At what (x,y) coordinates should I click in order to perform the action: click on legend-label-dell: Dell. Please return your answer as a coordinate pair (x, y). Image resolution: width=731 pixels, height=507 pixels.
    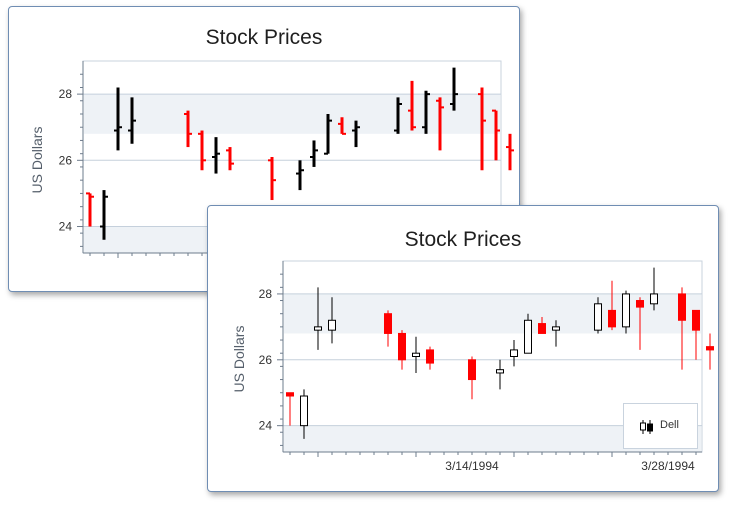
    Looking at the image, I should click on (669, 425).